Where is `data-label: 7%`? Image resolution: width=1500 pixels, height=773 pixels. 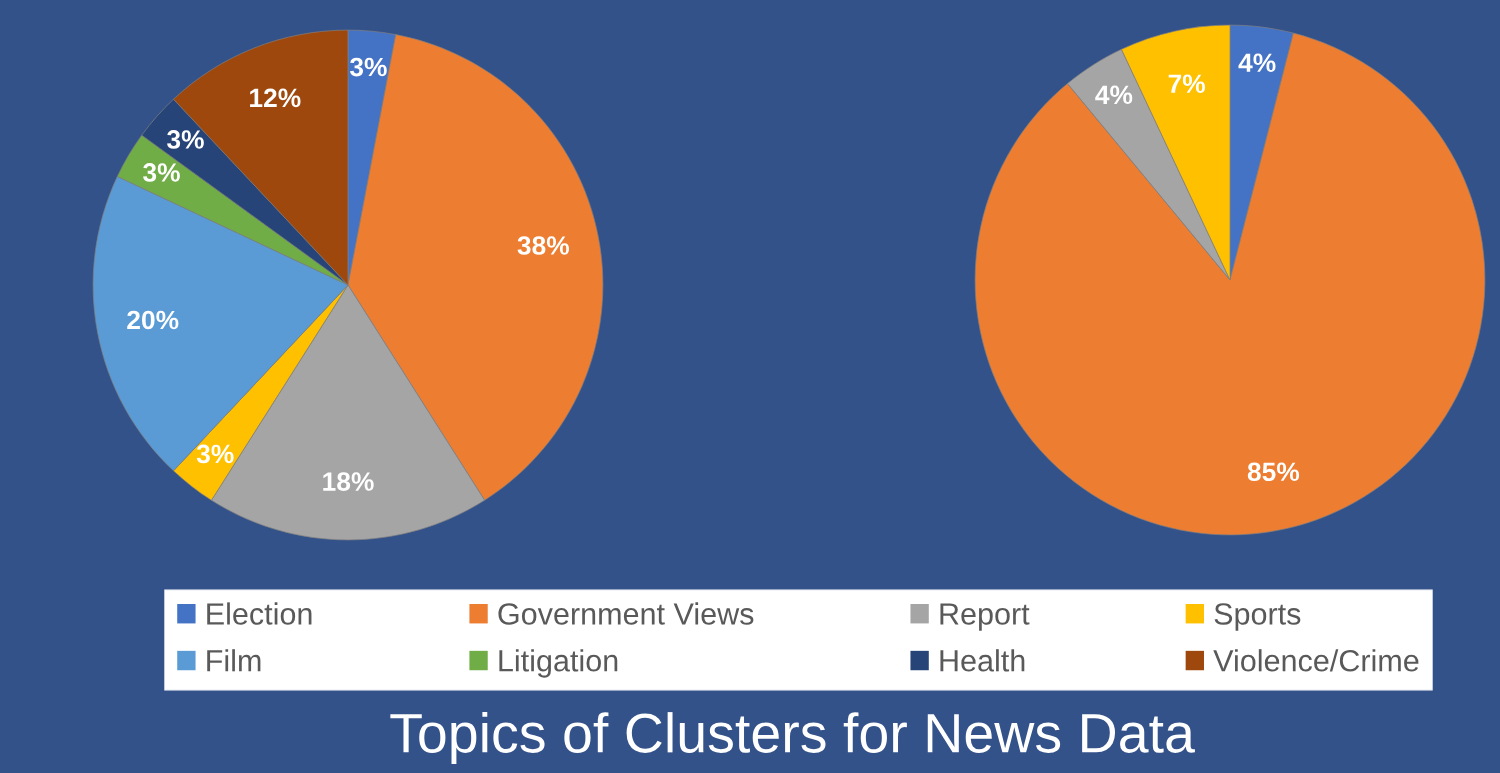 data-label: 7% is located at coordinates (1186, 83).